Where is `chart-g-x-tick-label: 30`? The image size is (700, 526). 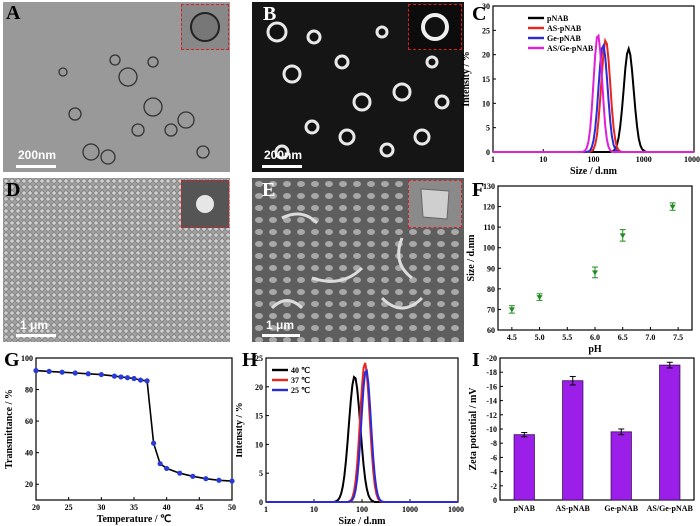
chart-g-x-tick-label: 30 is located at coordinates (101, 507).